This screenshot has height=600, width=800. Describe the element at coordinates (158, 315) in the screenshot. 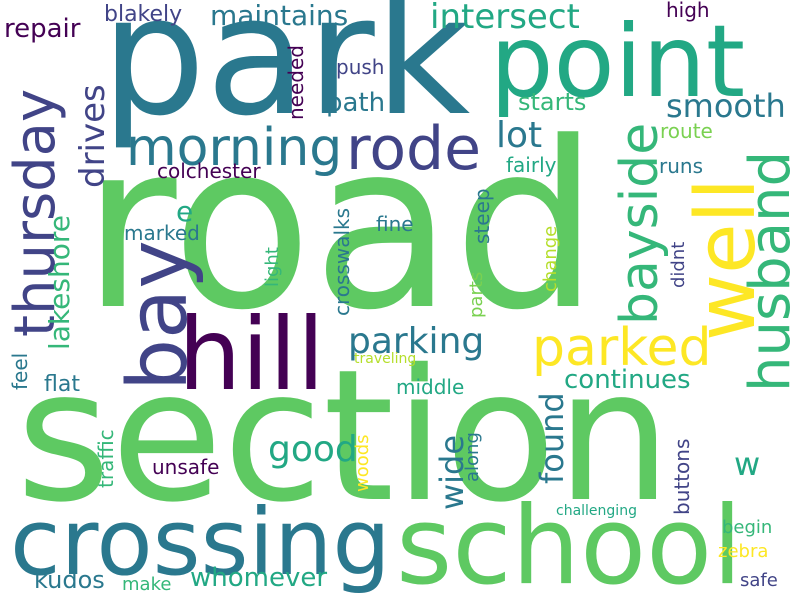

I see `word-bay: bay` at that location.